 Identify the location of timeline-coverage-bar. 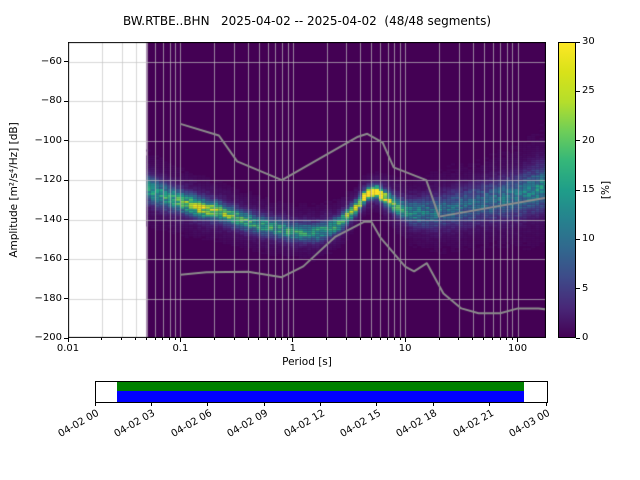
(321, 392).